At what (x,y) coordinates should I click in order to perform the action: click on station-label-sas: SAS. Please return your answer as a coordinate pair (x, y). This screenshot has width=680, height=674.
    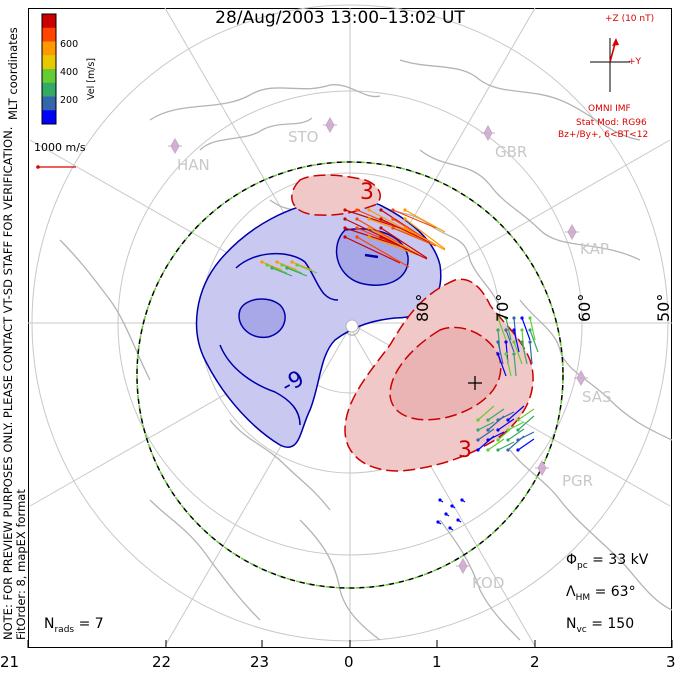
    Looking at the image, I should click on (597, 397).